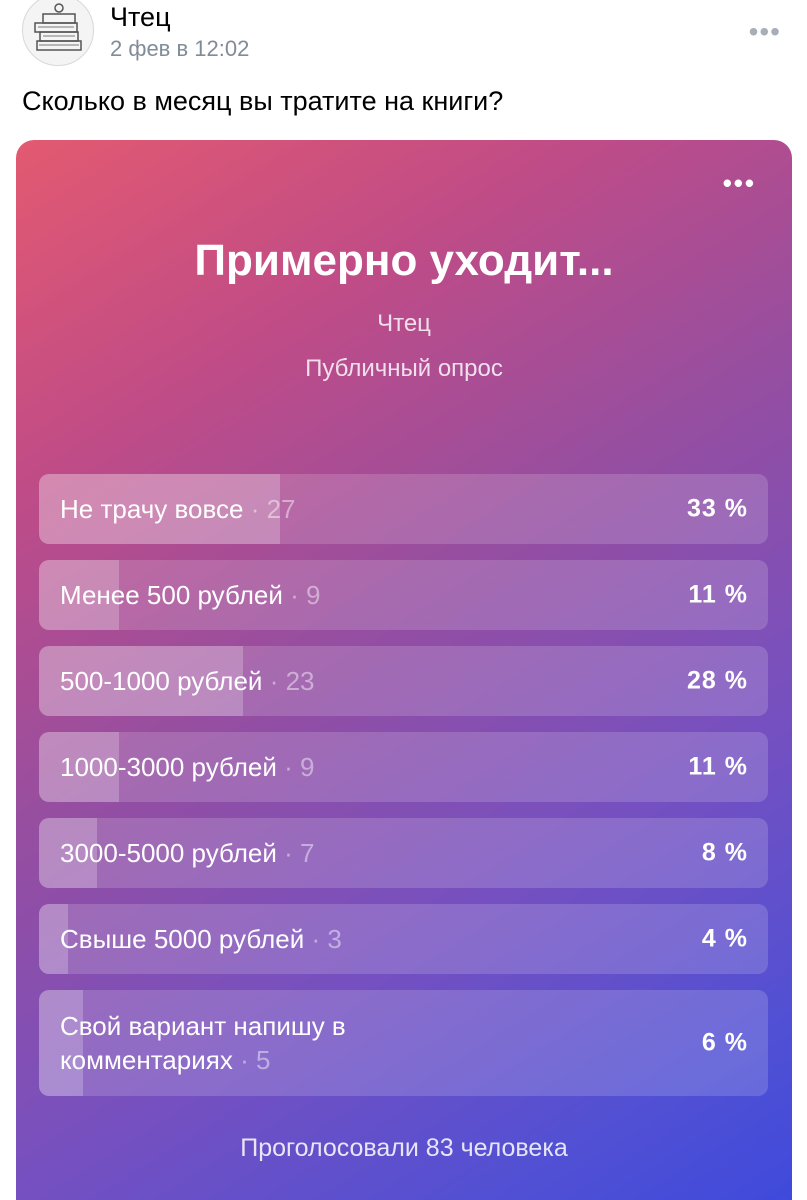 The image size is (807, 1200). I want to click on poll-option-text: 500-1000 рублей, so click(161, 681).